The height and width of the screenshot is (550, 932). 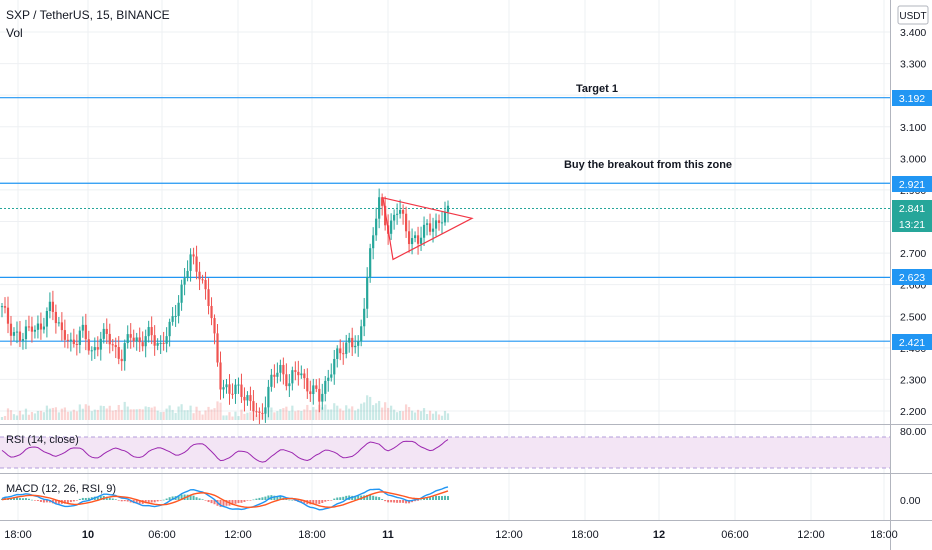 What do you see at coordinates (225, 499) in the screenshot?
I see `signal-line` at bounding box center [225, 499].